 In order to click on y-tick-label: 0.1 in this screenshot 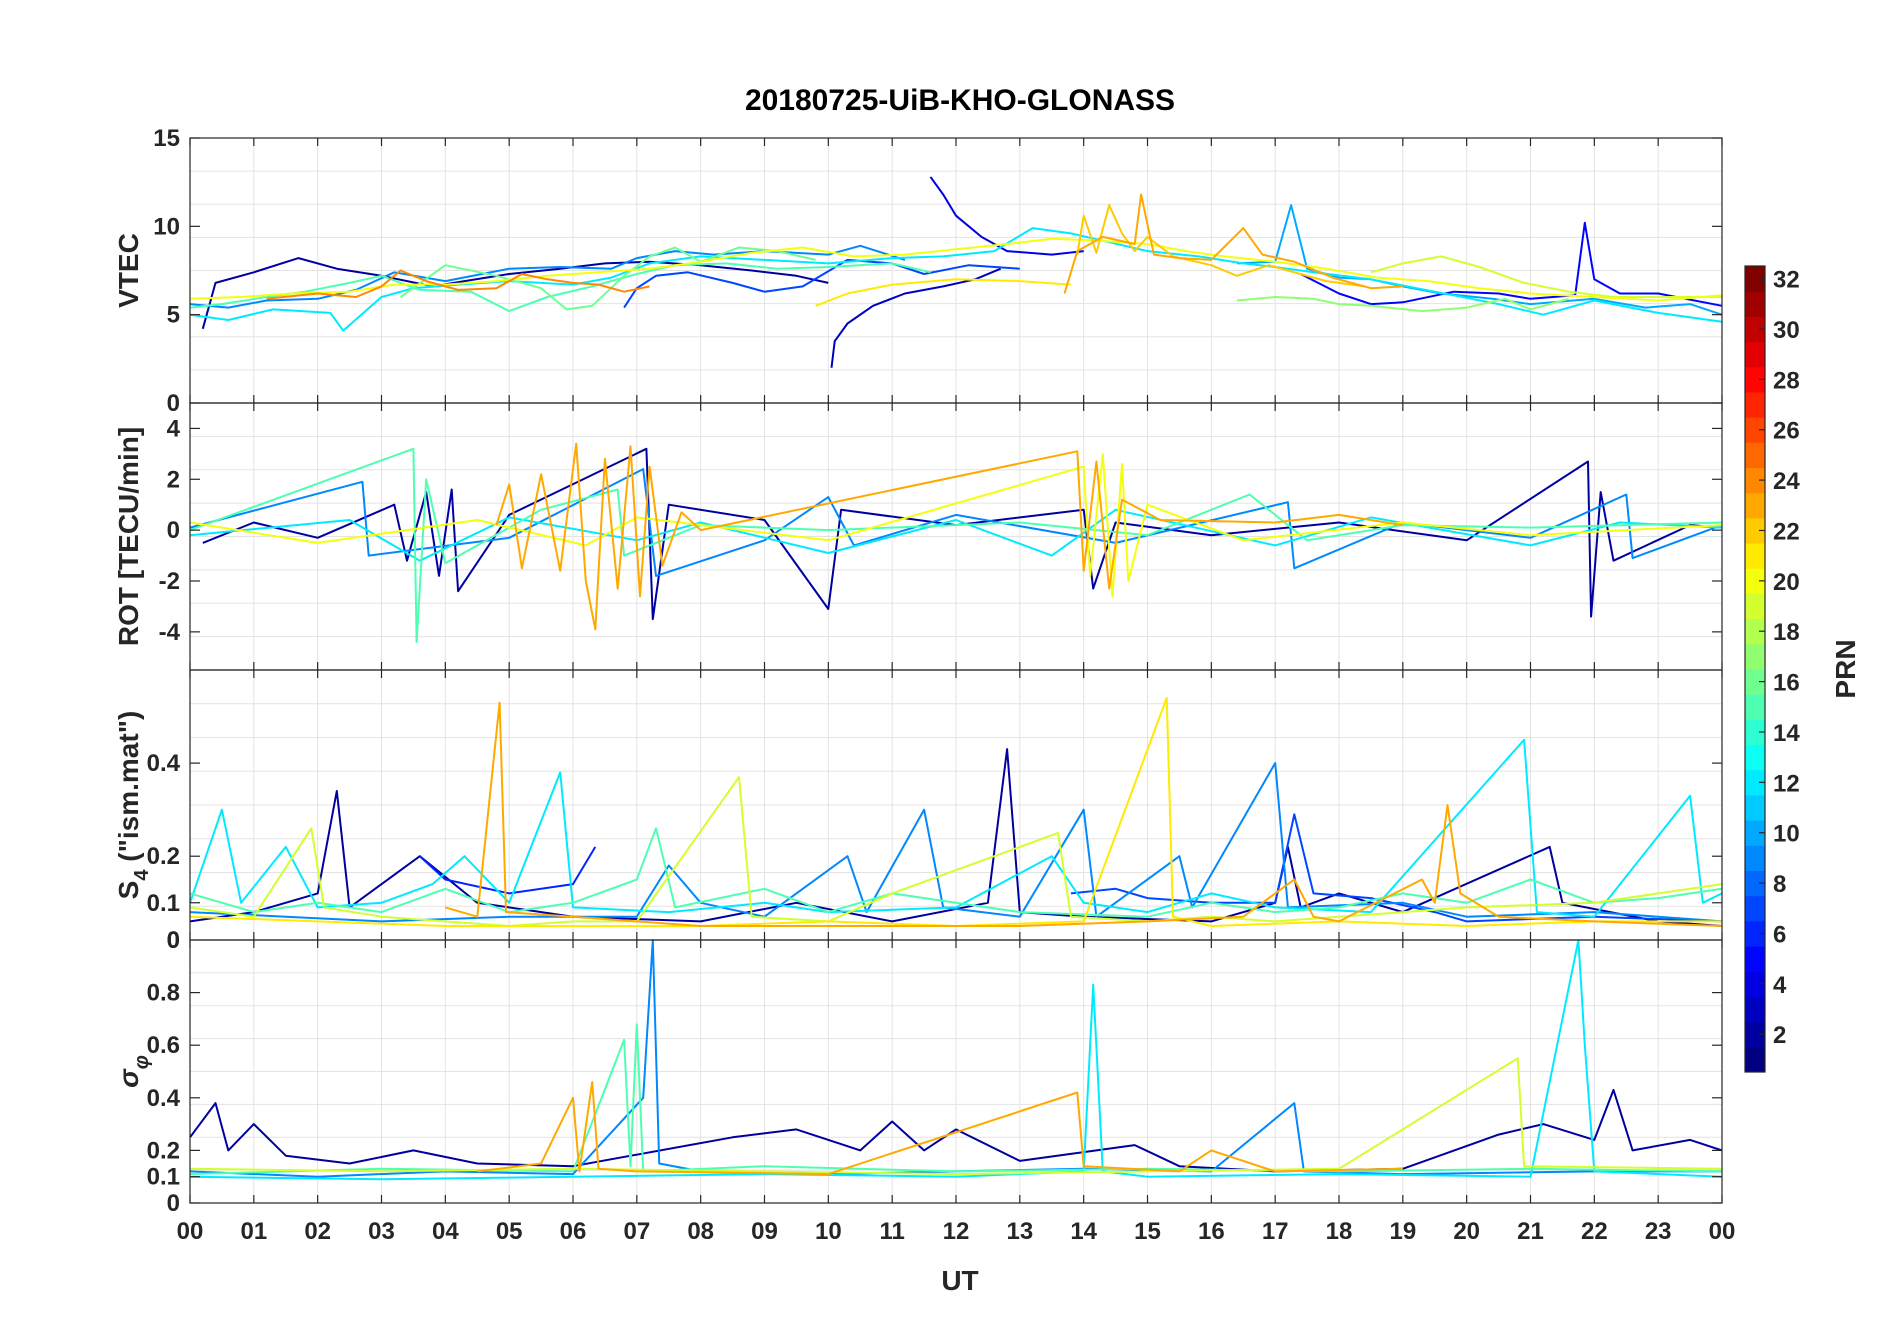, I will do `click(163, 903)`.